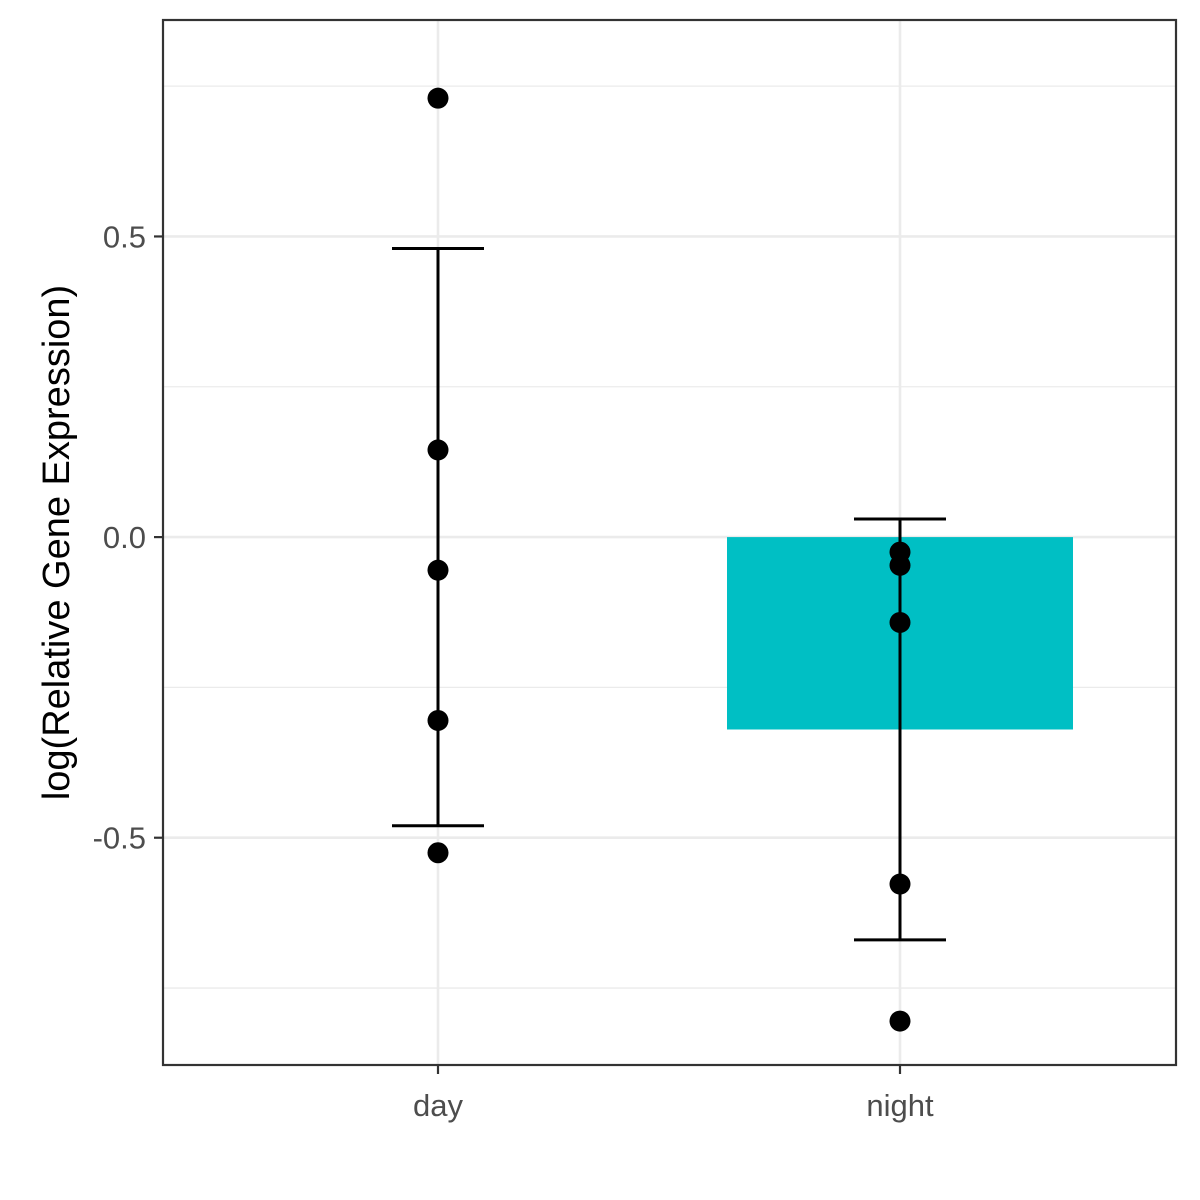 This screenshot has width=1200, height=1200. Describe the element at coordinates (119, 838) in the screenshot. I see `y-tick-label: -0.5` at that location.